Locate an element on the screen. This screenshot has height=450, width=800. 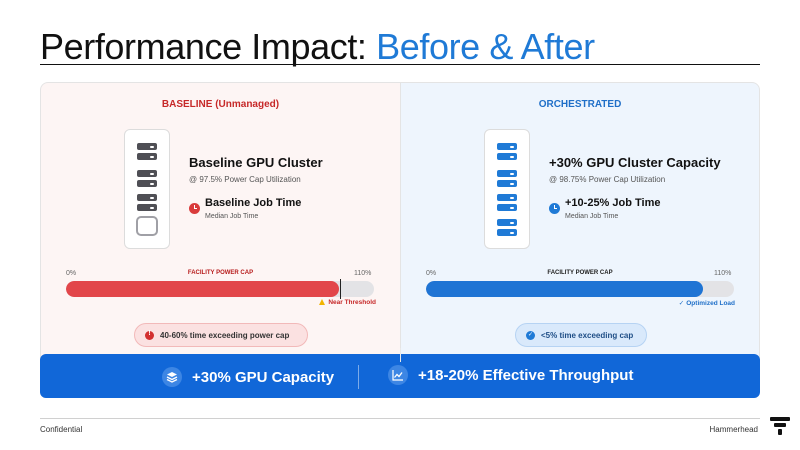
gpu-capacity-stat: +30% GPU Capacity is located at coordinates (261, 377).